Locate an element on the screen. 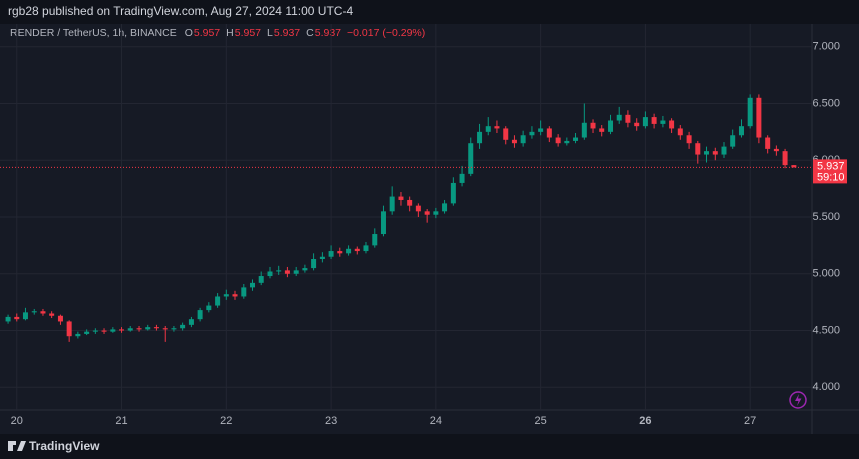  x-tick-label: 22 is located at coordinates (226, 421).